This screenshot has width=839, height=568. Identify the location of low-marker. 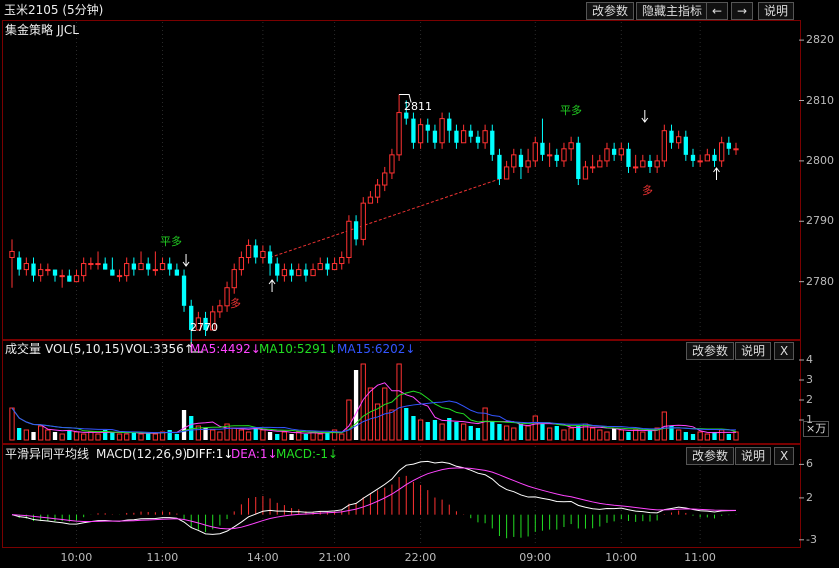
(197, 347).